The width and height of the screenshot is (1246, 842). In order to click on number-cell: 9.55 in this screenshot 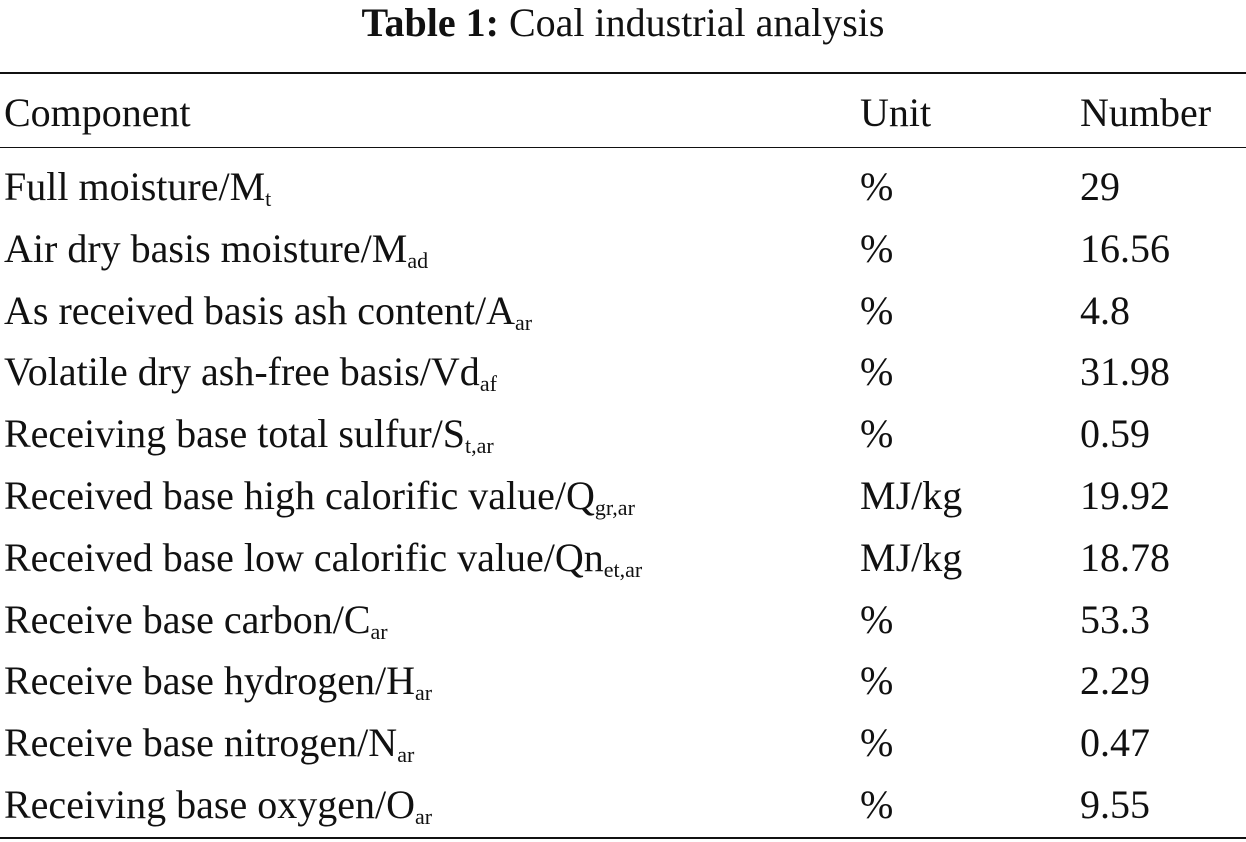, I will do `click(1115, 804)`.